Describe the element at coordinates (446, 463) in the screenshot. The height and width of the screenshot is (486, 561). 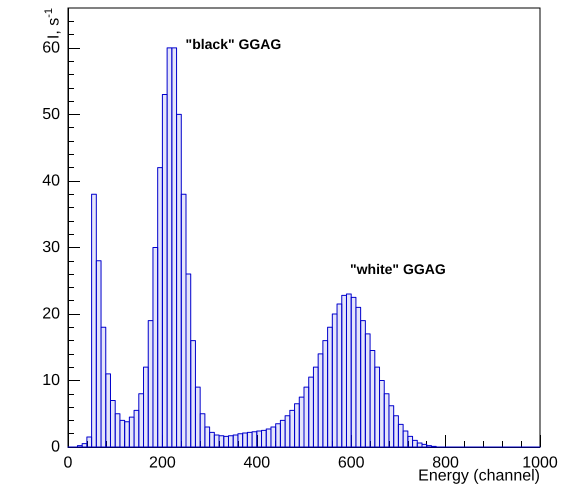
I see `x-tick-label: 800` at that location.